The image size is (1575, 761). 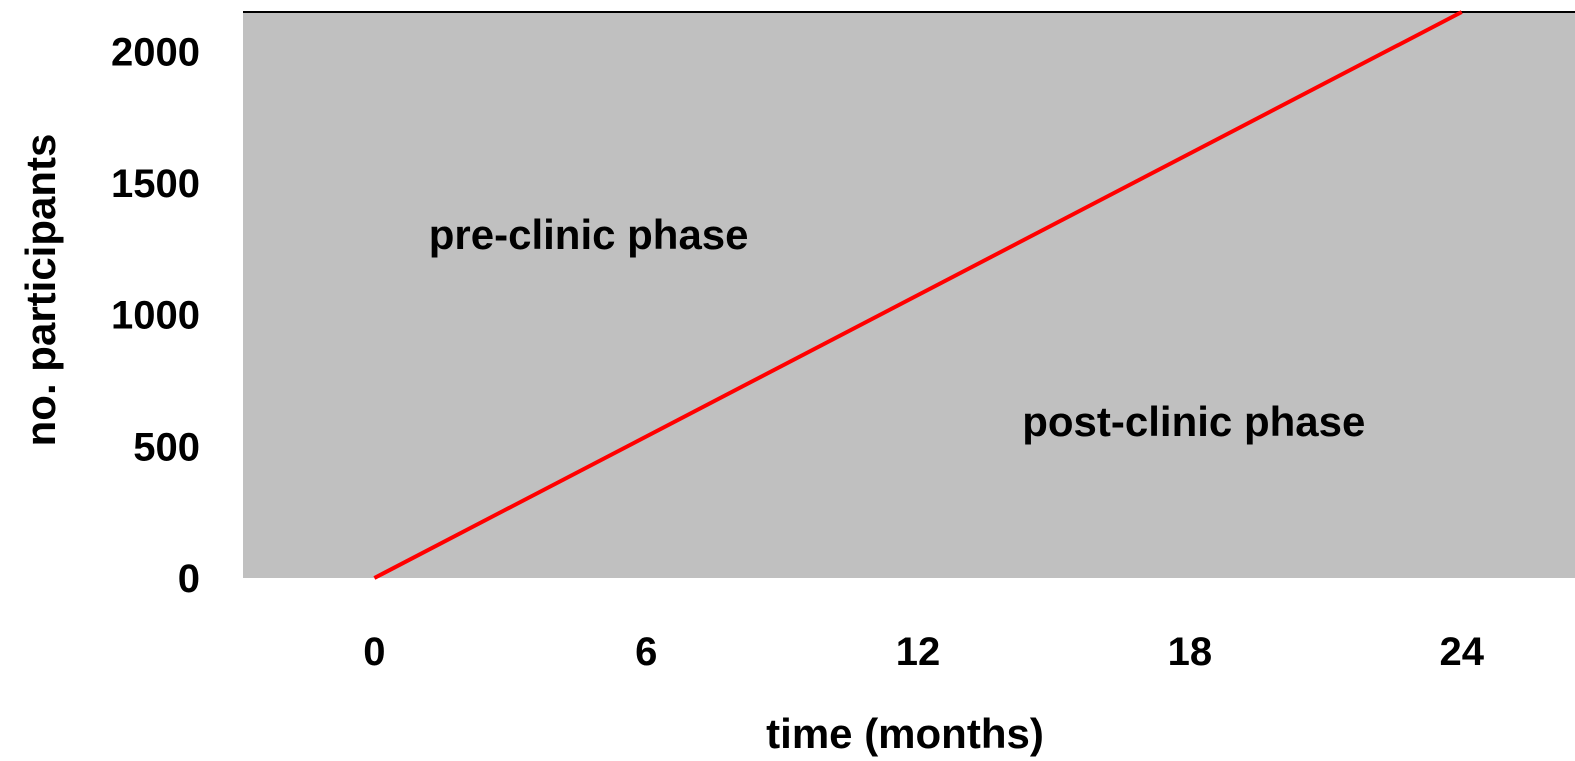 What do you see at coordinates (155, 184) in the screenshot?
I see `y-tick-label: 1500` at bounding box center [155, 184].